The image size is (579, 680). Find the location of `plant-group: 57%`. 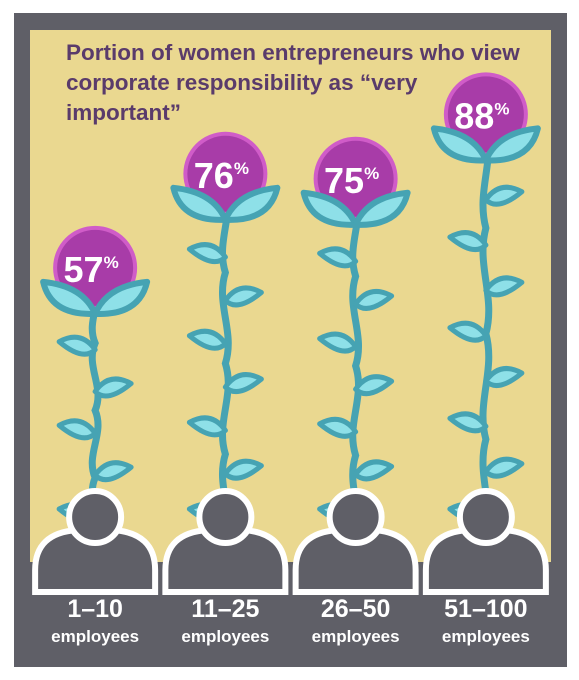

plant-group: 57% is located at coordinates (95, 387).